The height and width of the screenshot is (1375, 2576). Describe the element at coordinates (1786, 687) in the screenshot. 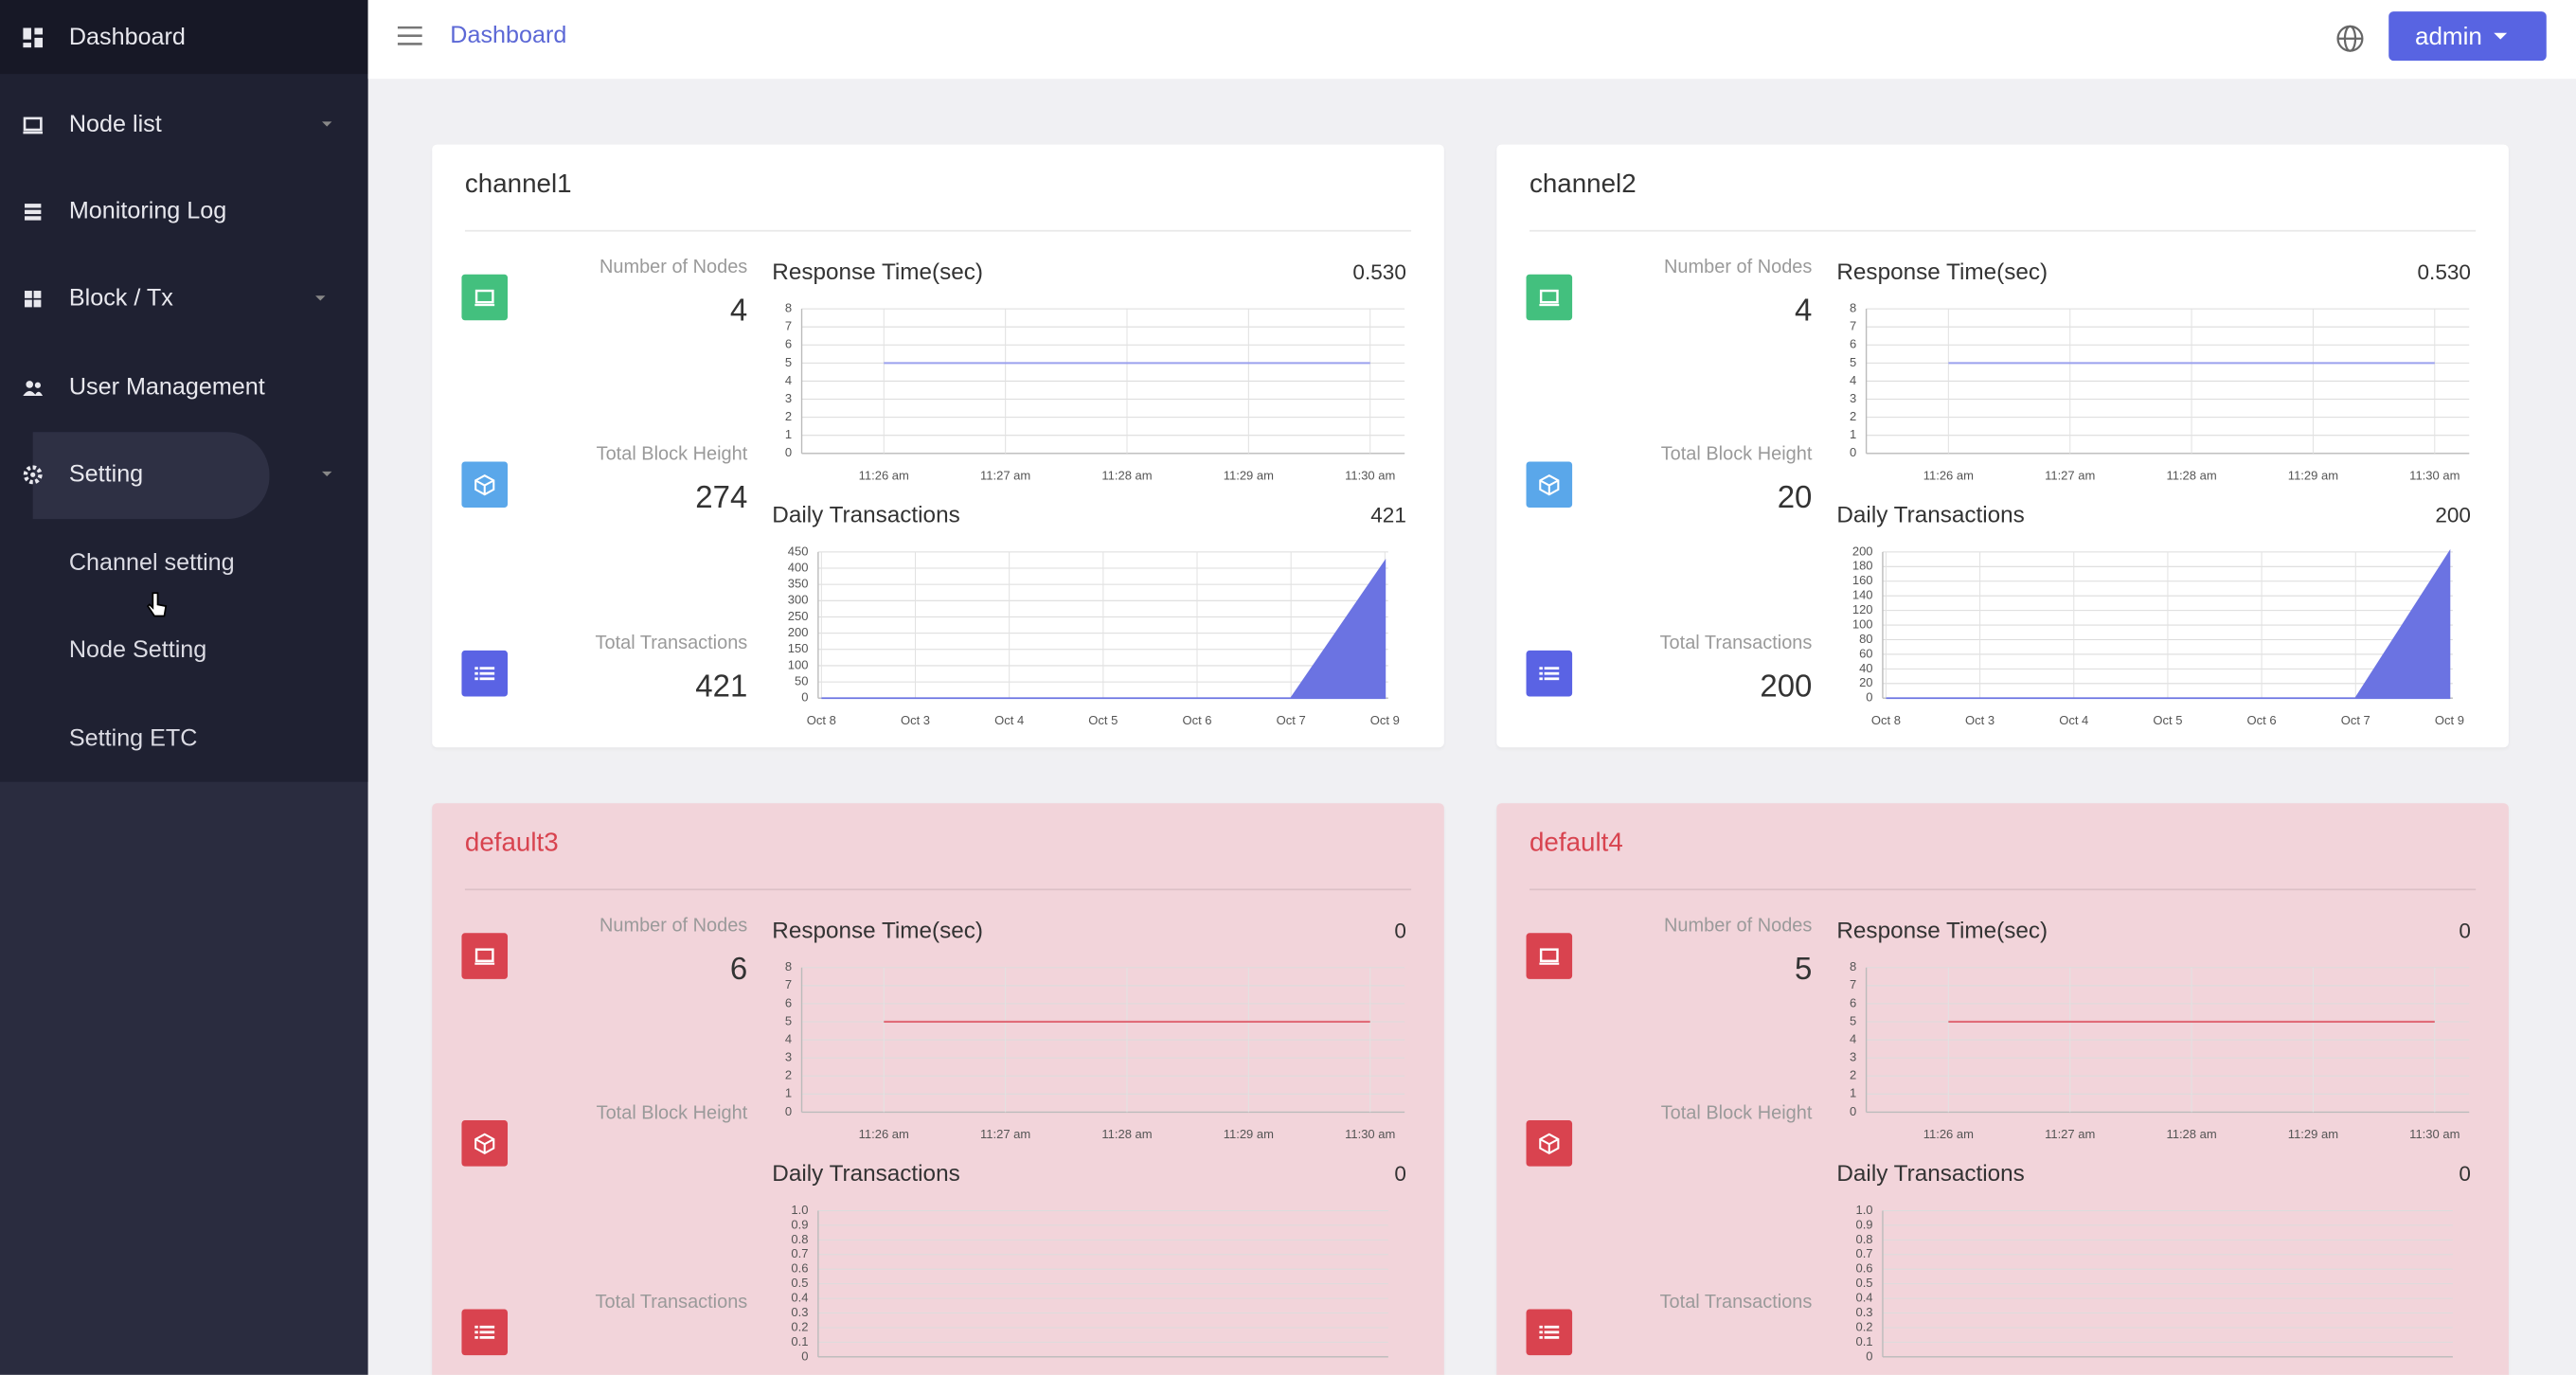

I see `stat-value: 200` at that location.